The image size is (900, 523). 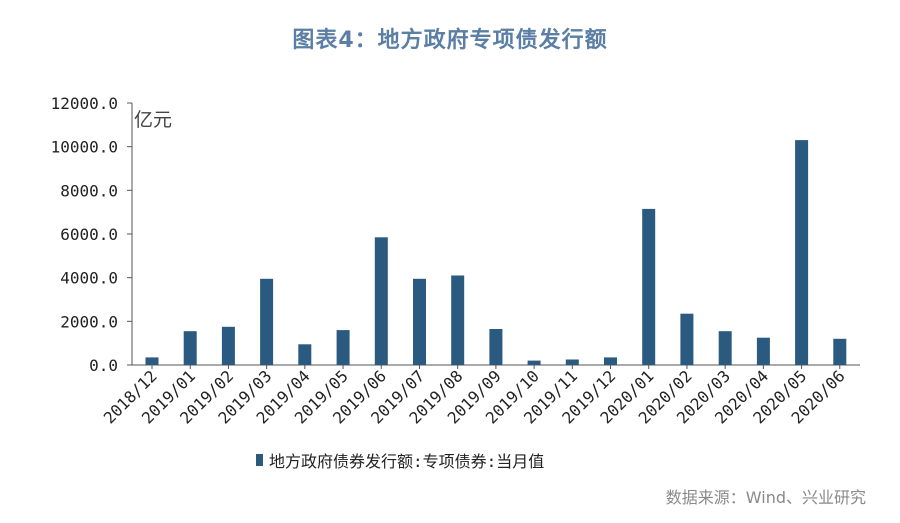 I want to click on chart-title: 图表4：地方政府专项债发行额, so click(x=450, y=40).